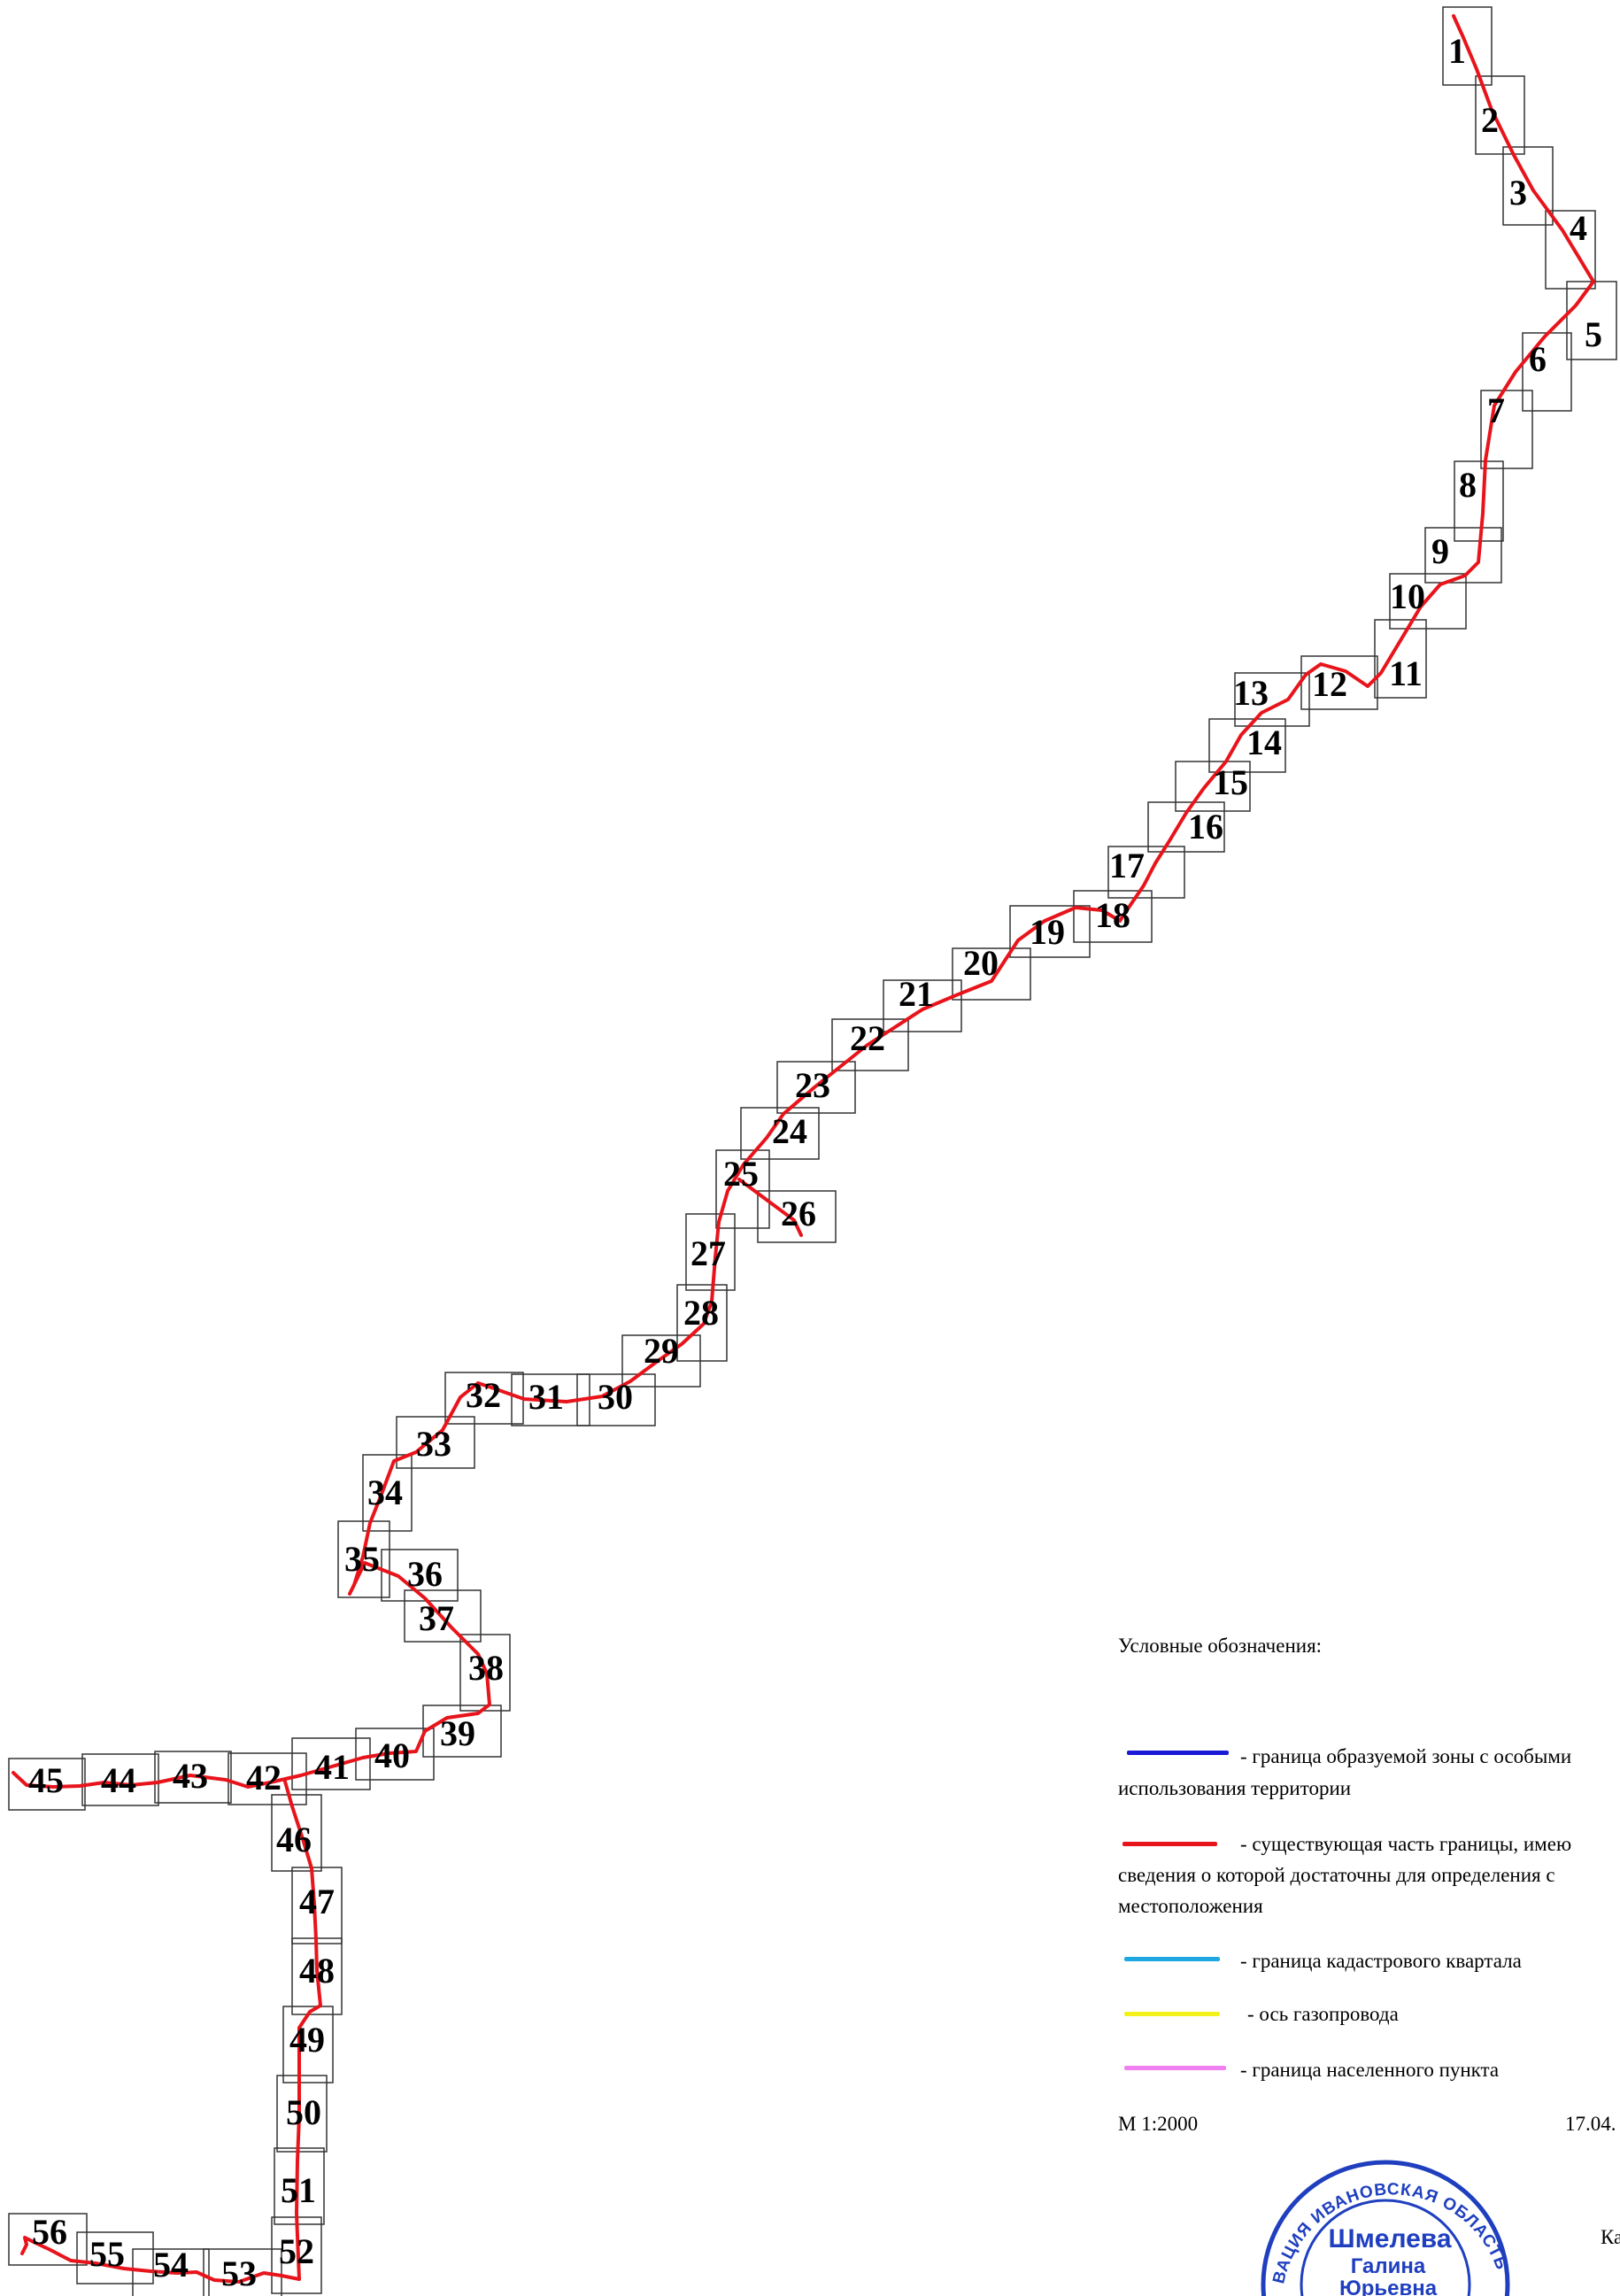 This screenshot has width=1620, height=2296. I want to click on point-label-52: 52, so click(296, 2251).